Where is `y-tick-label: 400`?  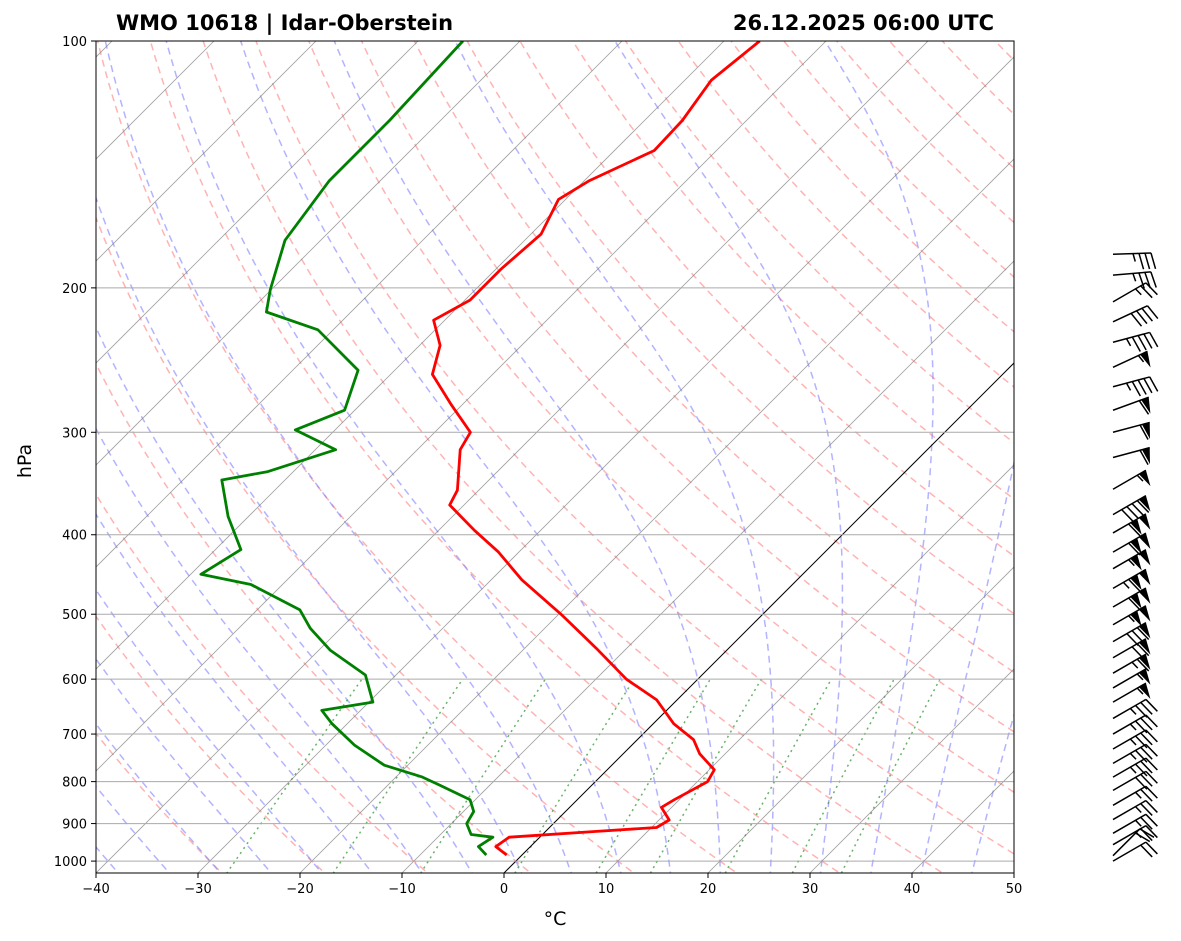 y-tick-label: 400 is located at coordinates (74, 536).